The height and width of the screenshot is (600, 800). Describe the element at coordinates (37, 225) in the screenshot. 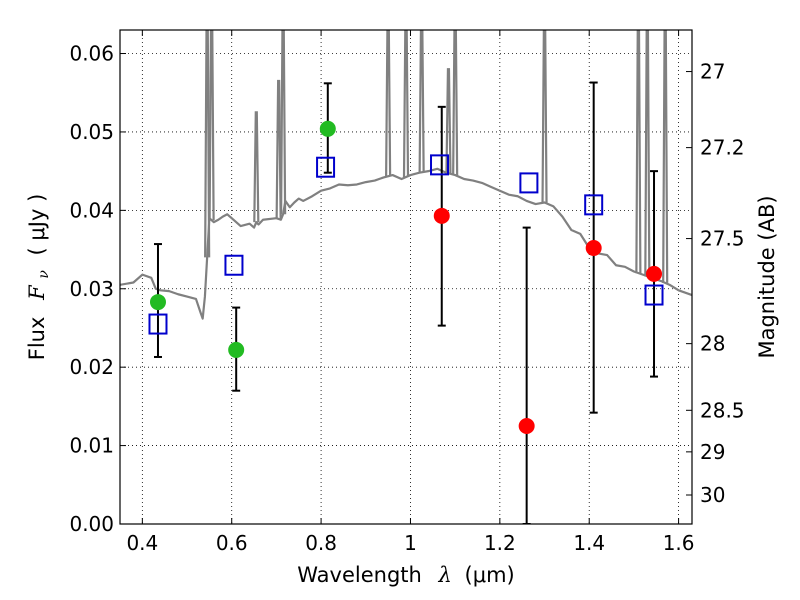

I see `y-label-unit: ( μJy )` at that location.